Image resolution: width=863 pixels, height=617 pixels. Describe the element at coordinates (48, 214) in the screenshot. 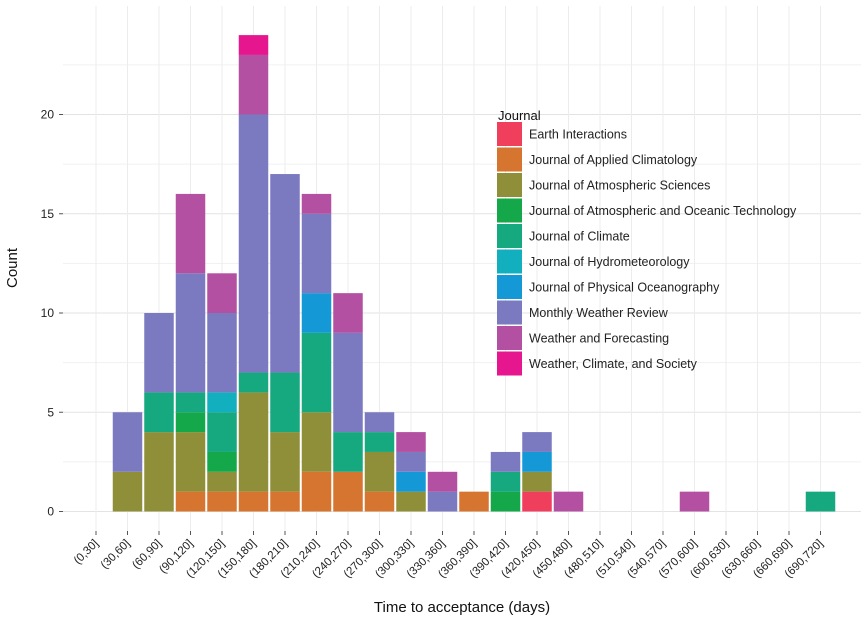

I see `y-tick-label: 15` at that location.